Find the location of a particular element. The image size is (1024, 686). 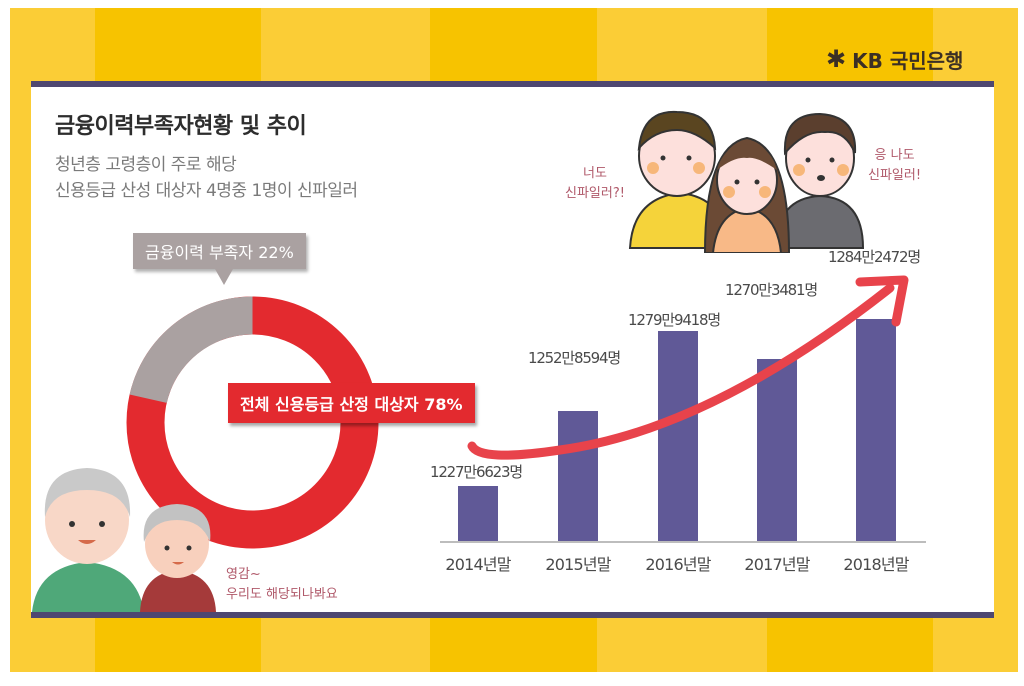

x-label-2018: 2018년말 is located at coordinates (876, 564).